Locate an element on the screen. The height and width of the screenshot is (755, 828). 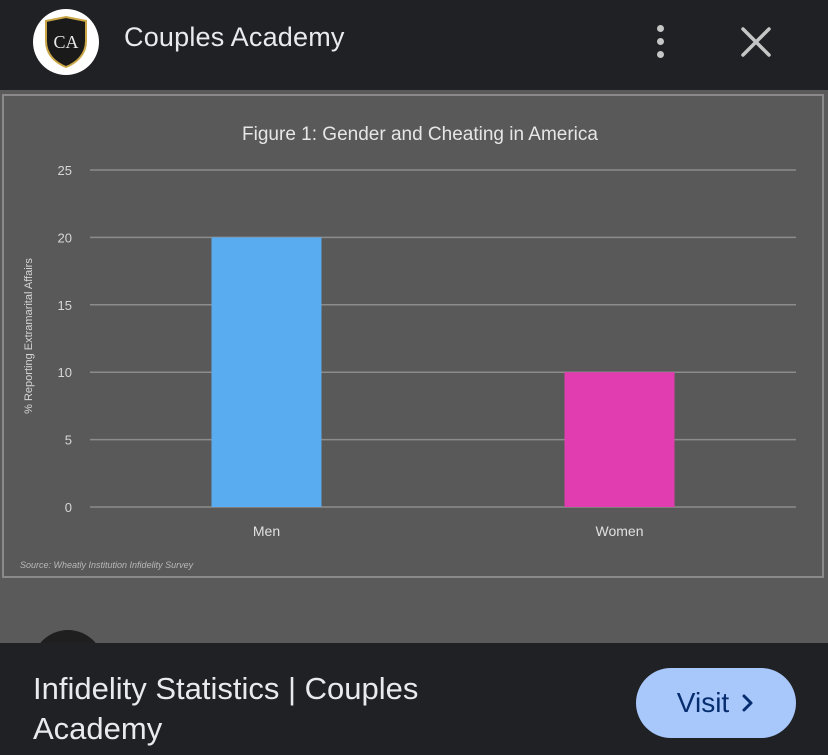
bar-women is located at coordinates (619, 439).